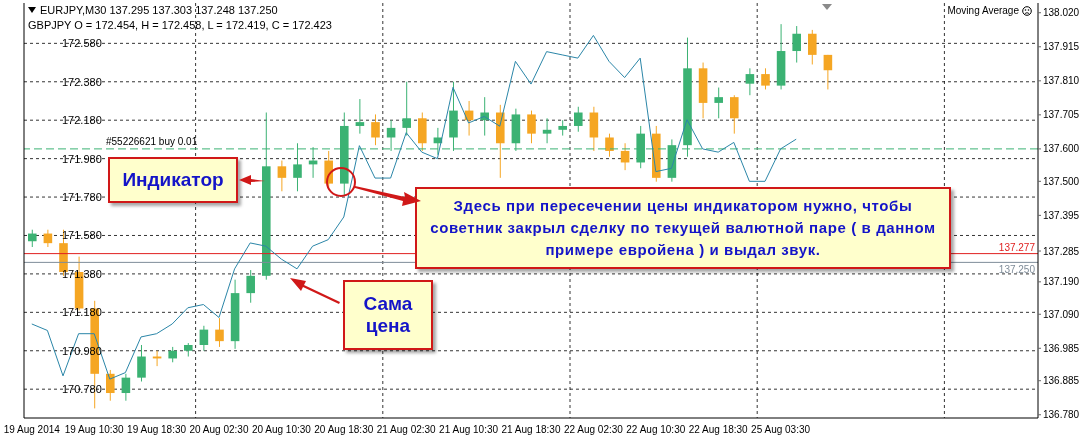 The width and height of the screenshot is (1080, 435). I want to click on y2-tick-label: 136.885, so click(1061, 381).